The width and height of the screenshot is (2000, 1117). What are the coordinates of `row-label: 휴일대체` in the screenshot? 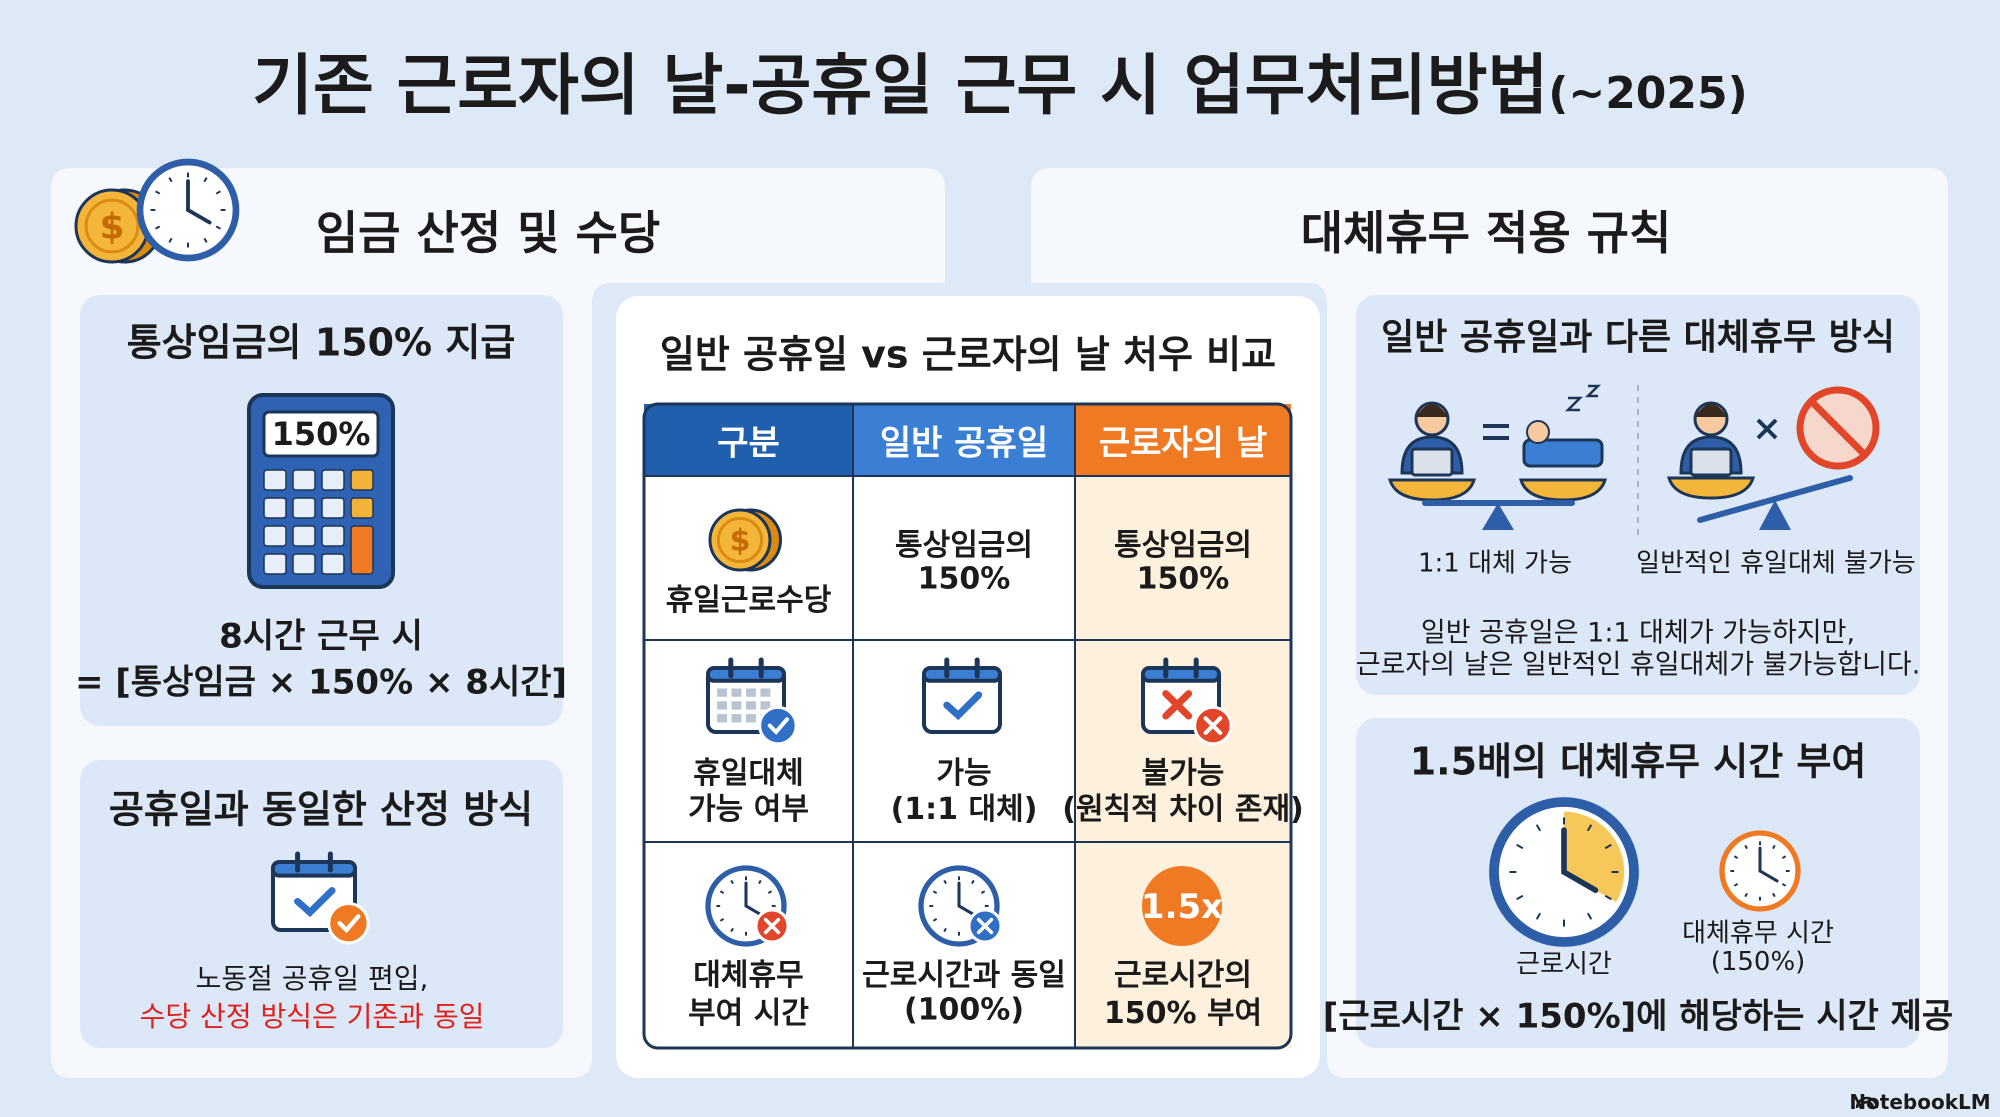 It's located at (748, 773).